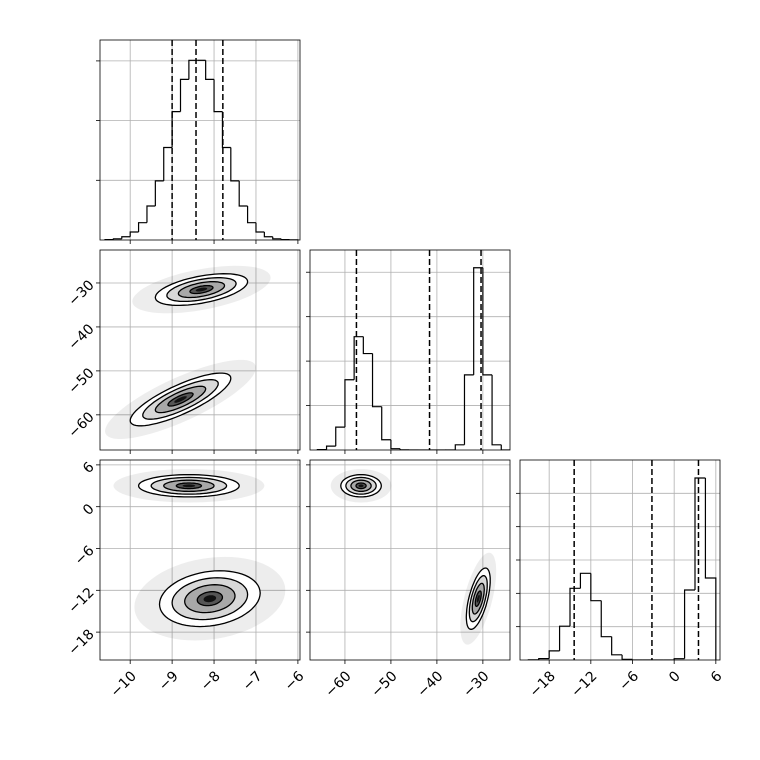  Describe the element at coordinates (81, 642) in the screenshot. I see `y-tick-label: −18` at that location.